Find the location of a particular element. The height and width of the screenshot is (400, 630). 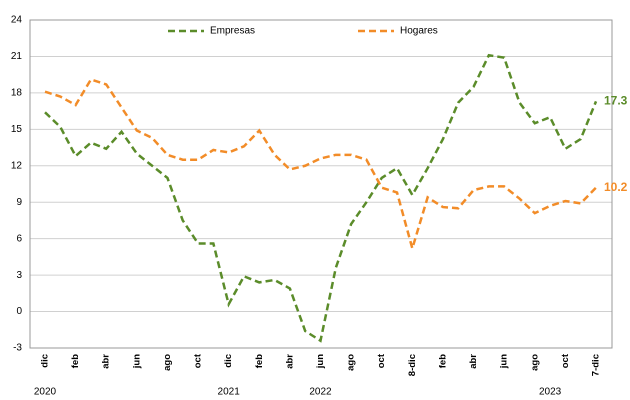

year-label: 2022 is located at coordinates (320, 392).